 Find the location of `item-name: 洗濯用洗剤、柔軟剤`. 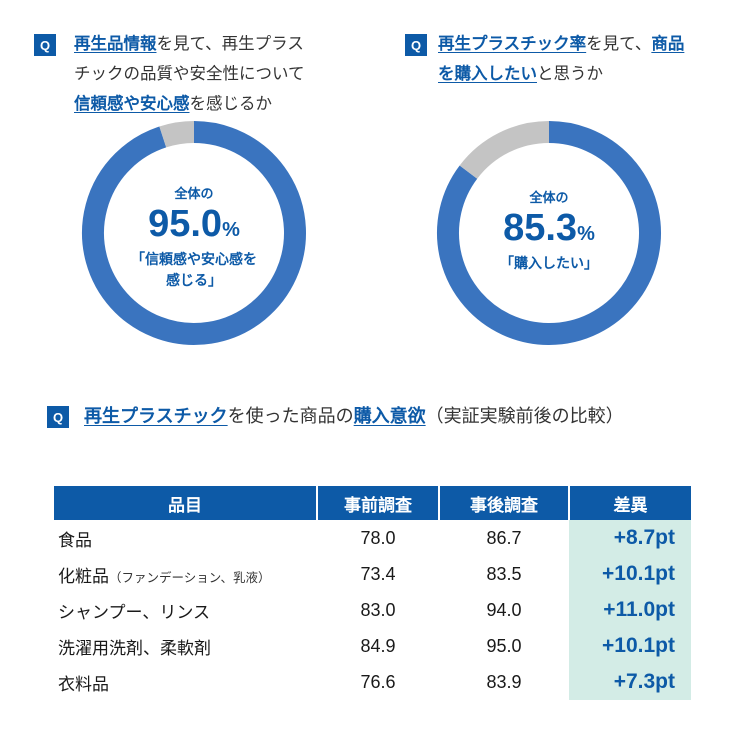

item-name: 洗濯用洗剤、柔軟剤 is located at coordinates (134, 648).